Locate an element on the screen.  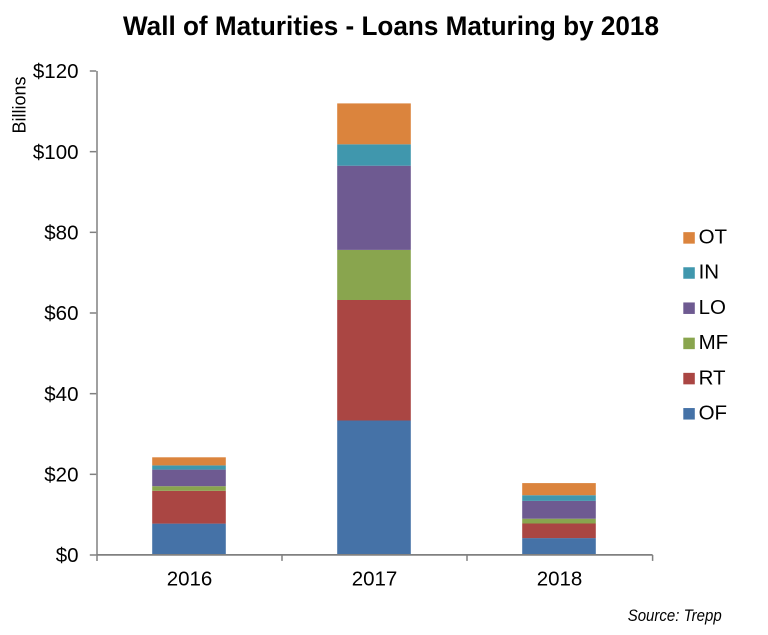
svg-text: LO is located at coordinates (712, 307).